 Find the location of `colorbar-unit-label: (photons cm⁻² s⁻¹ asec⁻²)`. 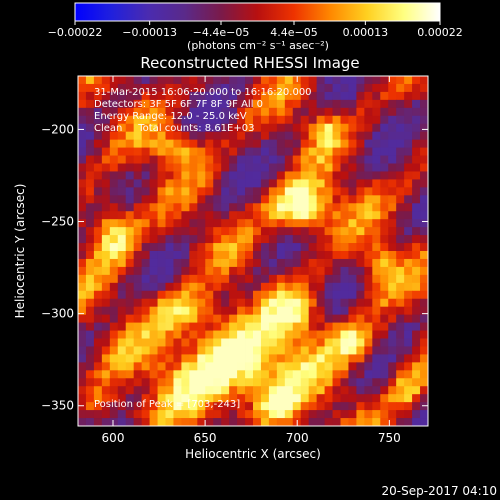

colorbar-unit-label: (photons cm⁻² s⁻¹ asec⁻²) is located at coordinates (258, 45).